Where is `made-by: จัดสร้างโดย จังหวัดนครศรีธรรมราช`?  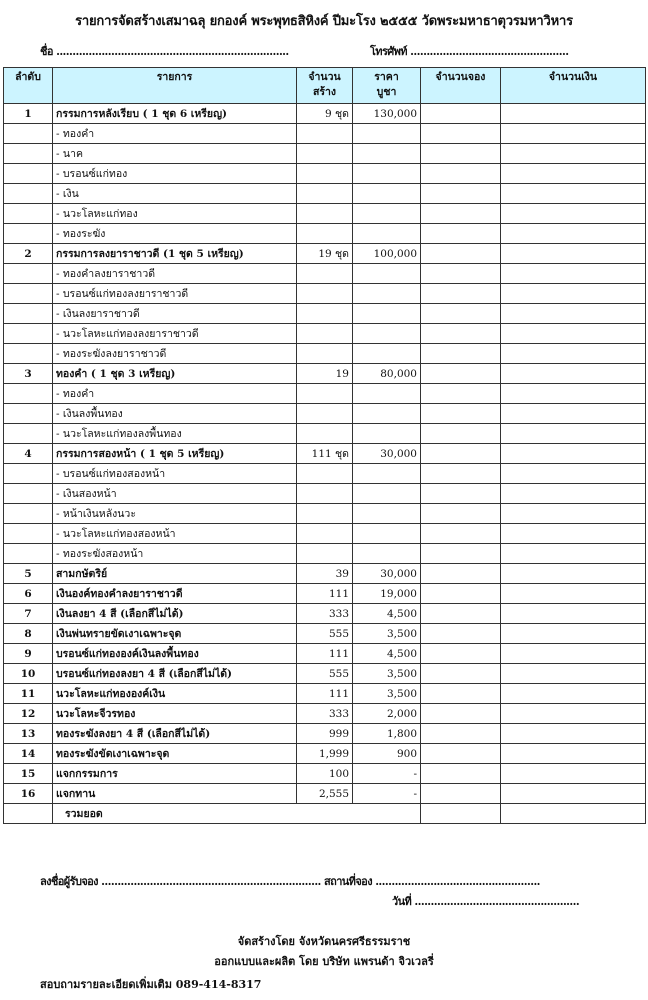
made-by: จัดสร้างโดย จังหวัดนครศรีธรรมราช is located at coordinates (324, 941).